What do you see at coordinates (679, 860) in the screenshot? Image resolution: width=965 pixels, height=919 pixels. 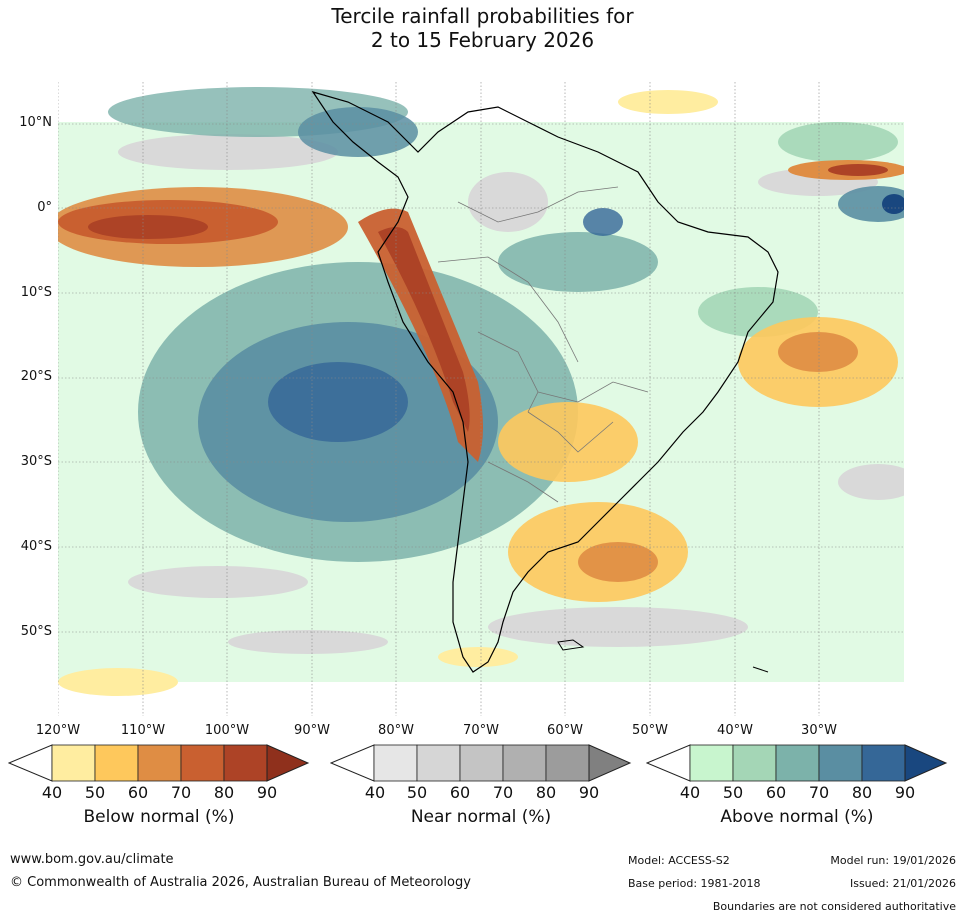 I see `model-text: Model: ACCESS-S2` at bounding box center [679, 860].